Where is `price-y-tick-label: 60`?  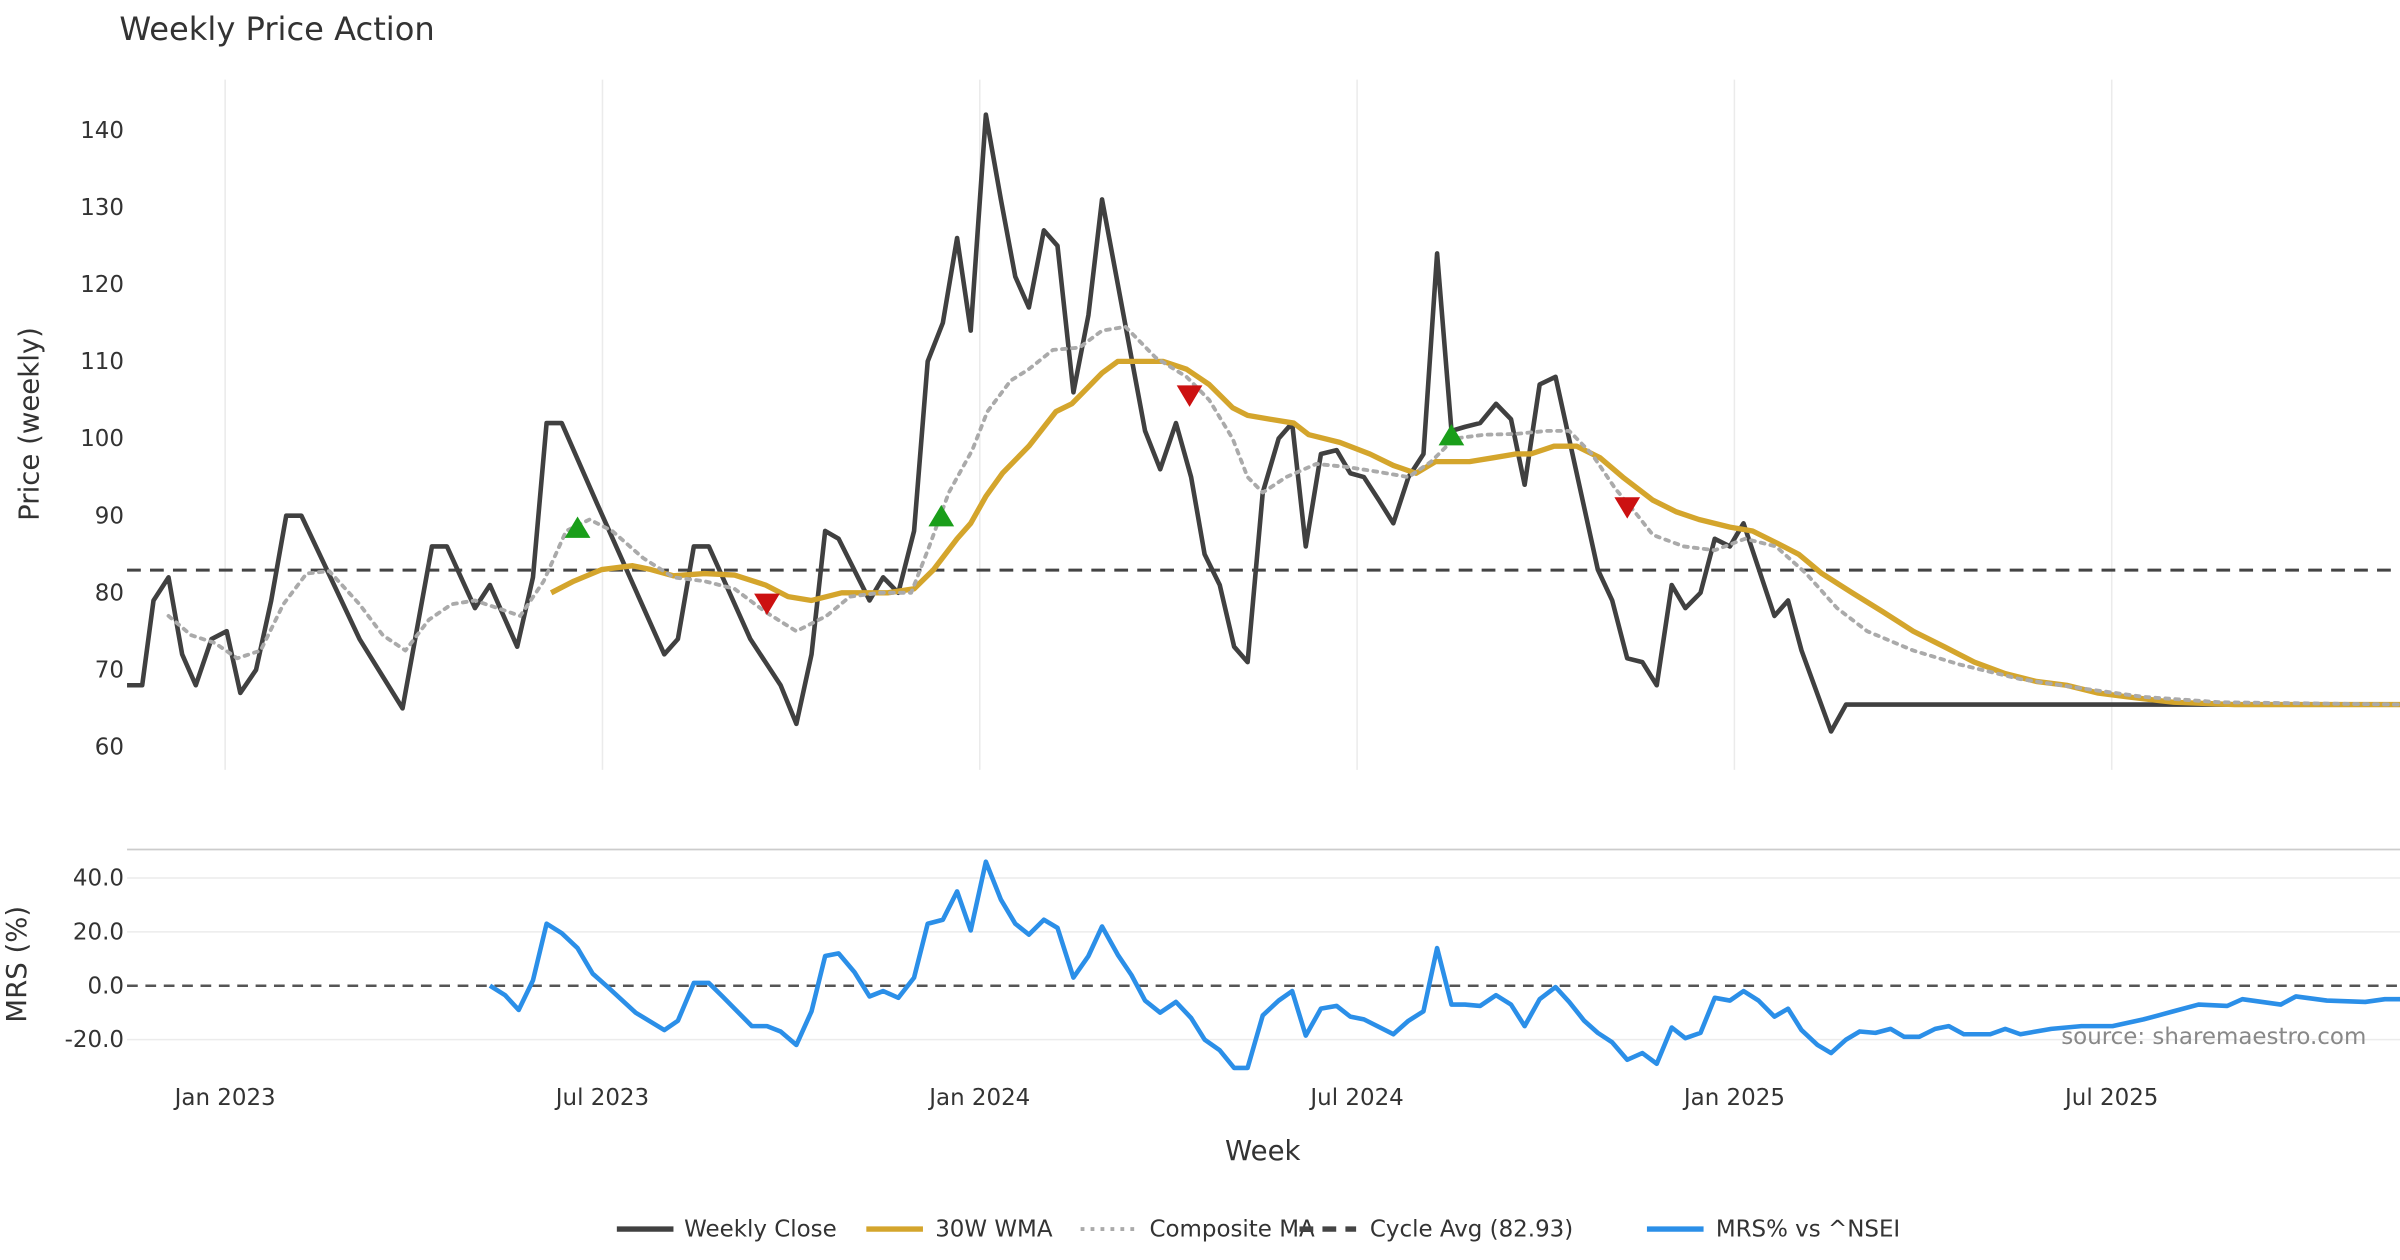
price-y-tick-label: 60 is located at coordinates (109, 748).